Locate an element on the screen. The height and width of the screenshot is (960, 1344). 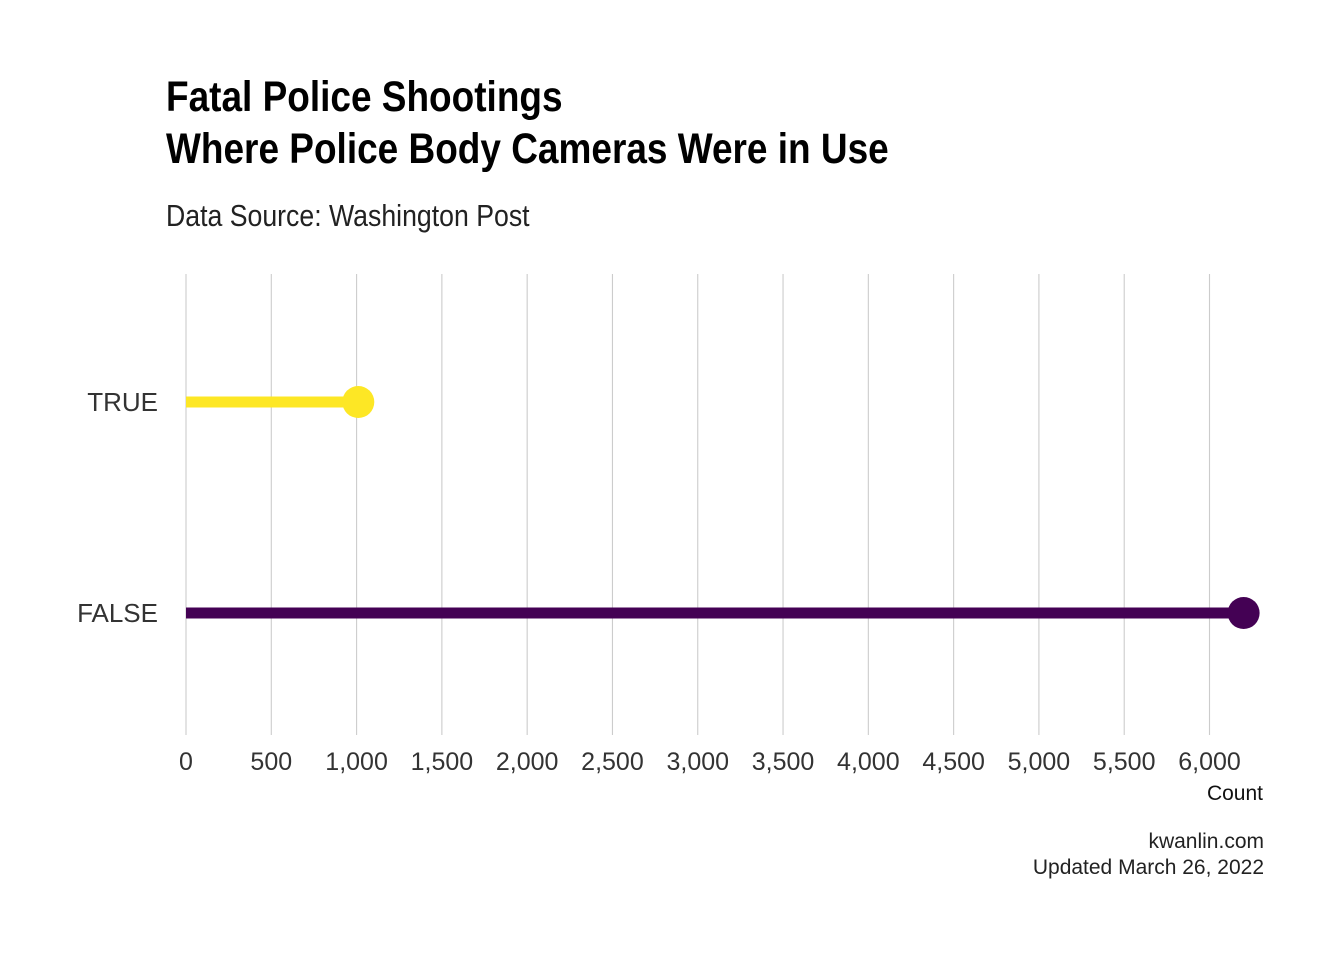
x-tick-label: 3,500 is located at coordinates (783, 762).